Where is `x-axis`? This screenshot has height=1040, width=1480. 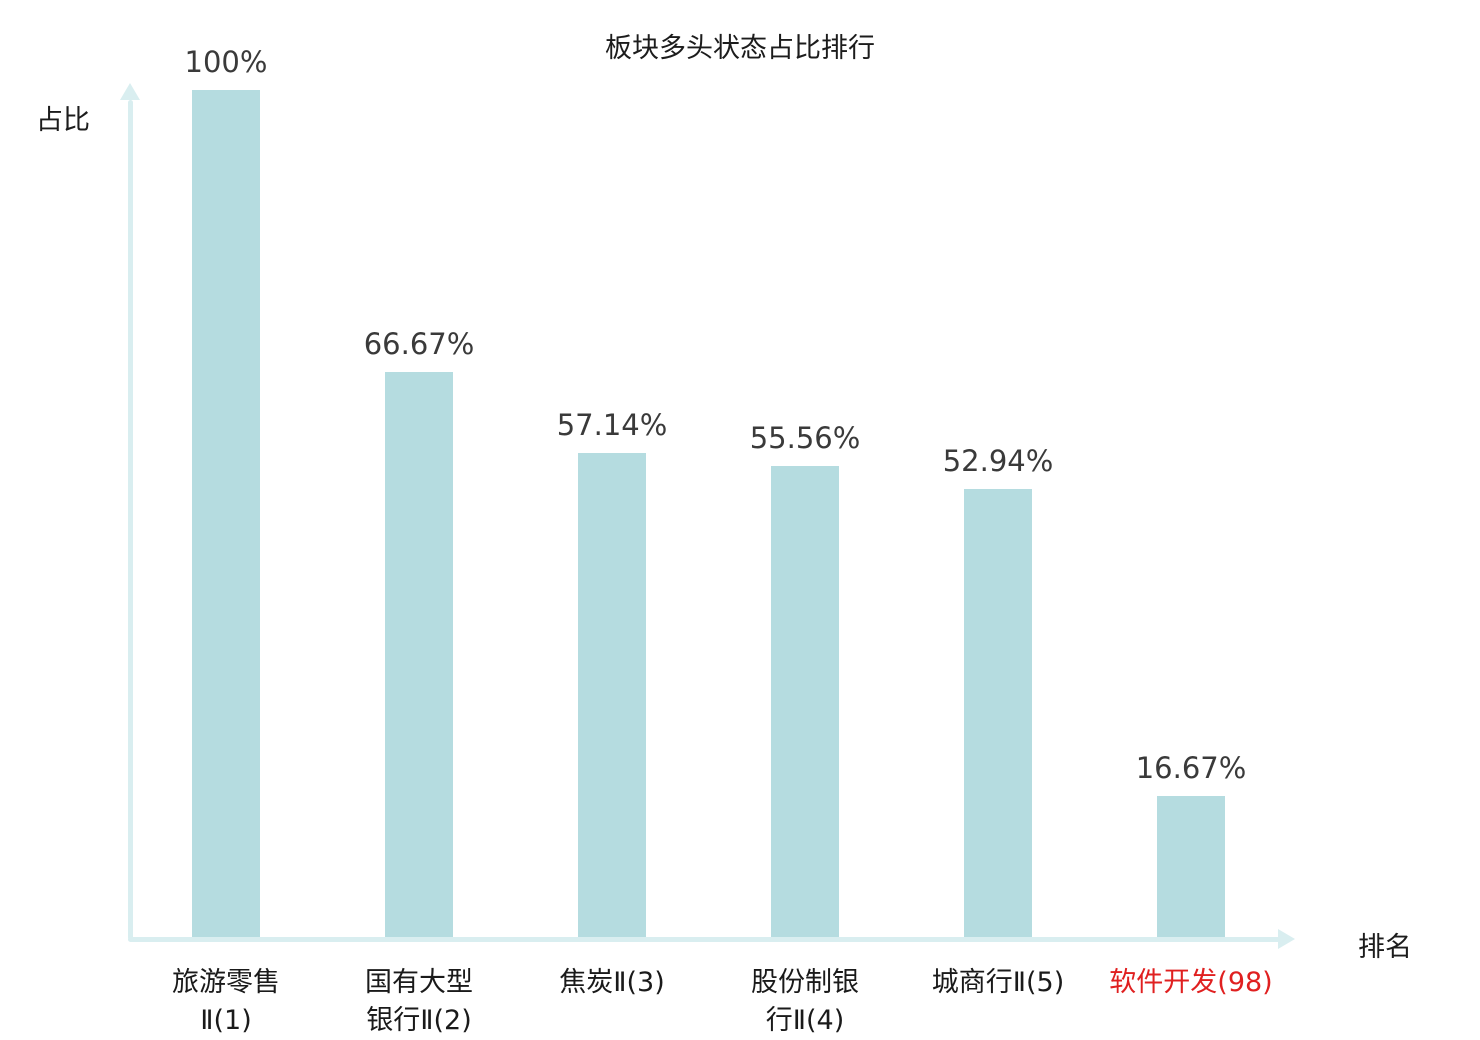 x-axis is located at coordinates (704, 939).